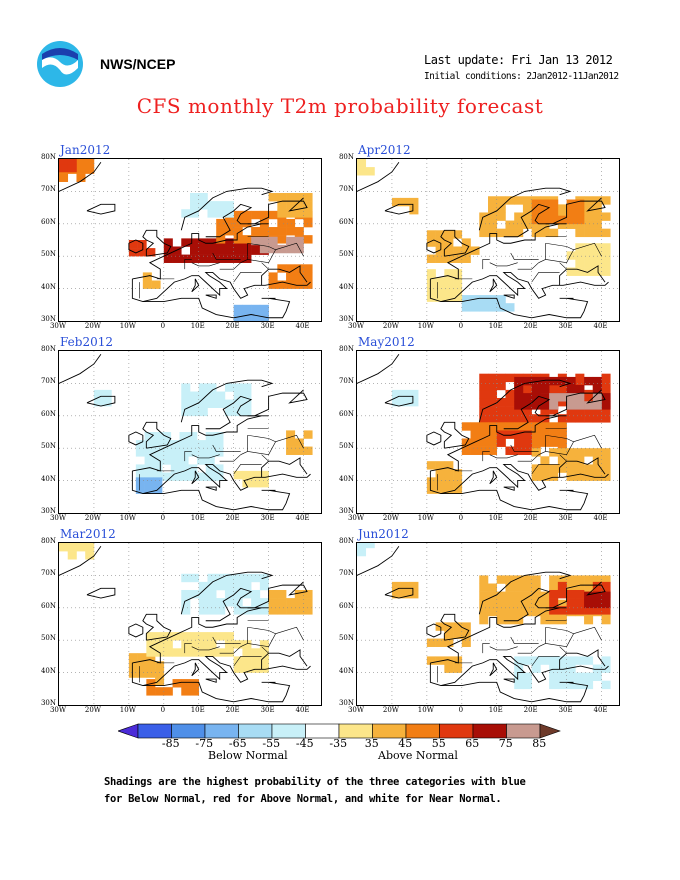  I want to click on lat-label: 40N, so click(48, 670).